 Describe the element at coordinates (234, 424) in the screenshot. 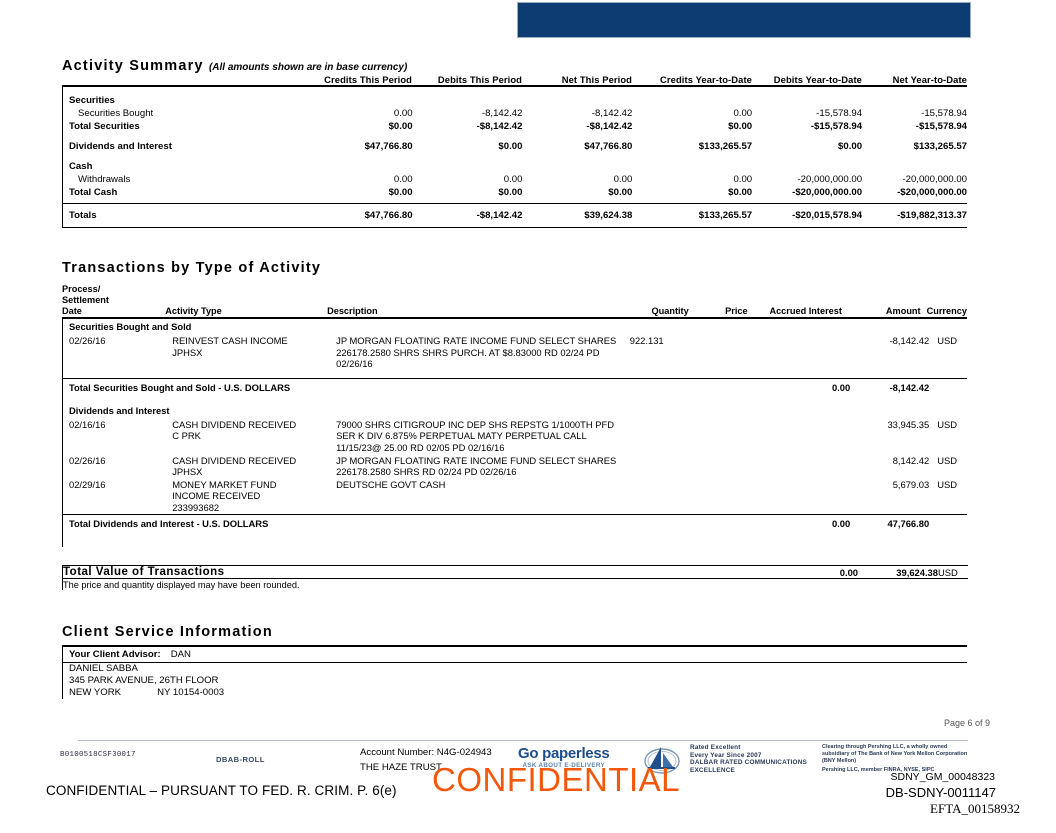

I see `text-line: CASH DIVIDEND RECEIVED` at that location.